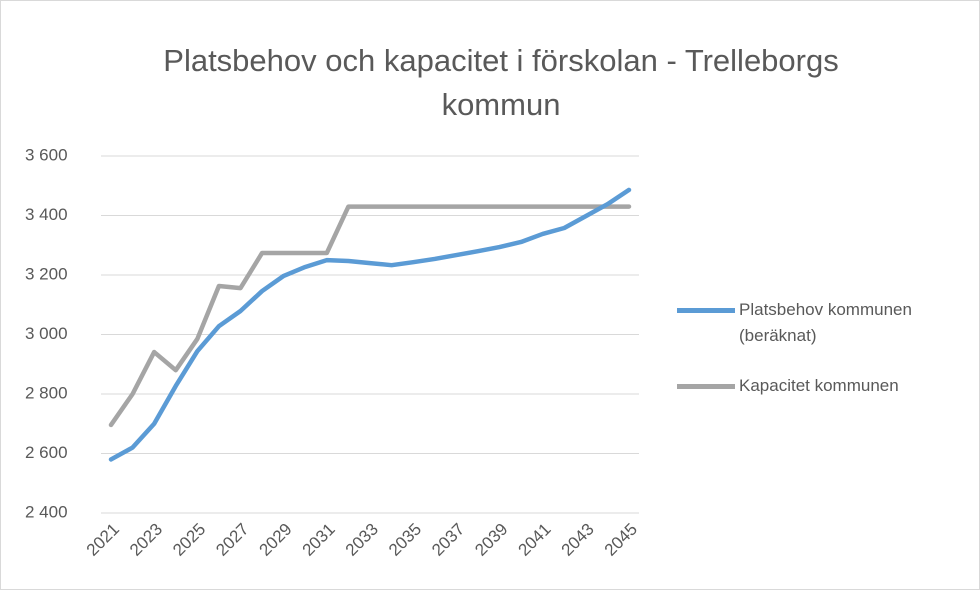 Image resolution: width=980 pixels, height=590 pixels. What do you see at coordinates (46, 452) in the screenshot?
I see `y-tick-label: 2 600` at bounding box center [46, 452].